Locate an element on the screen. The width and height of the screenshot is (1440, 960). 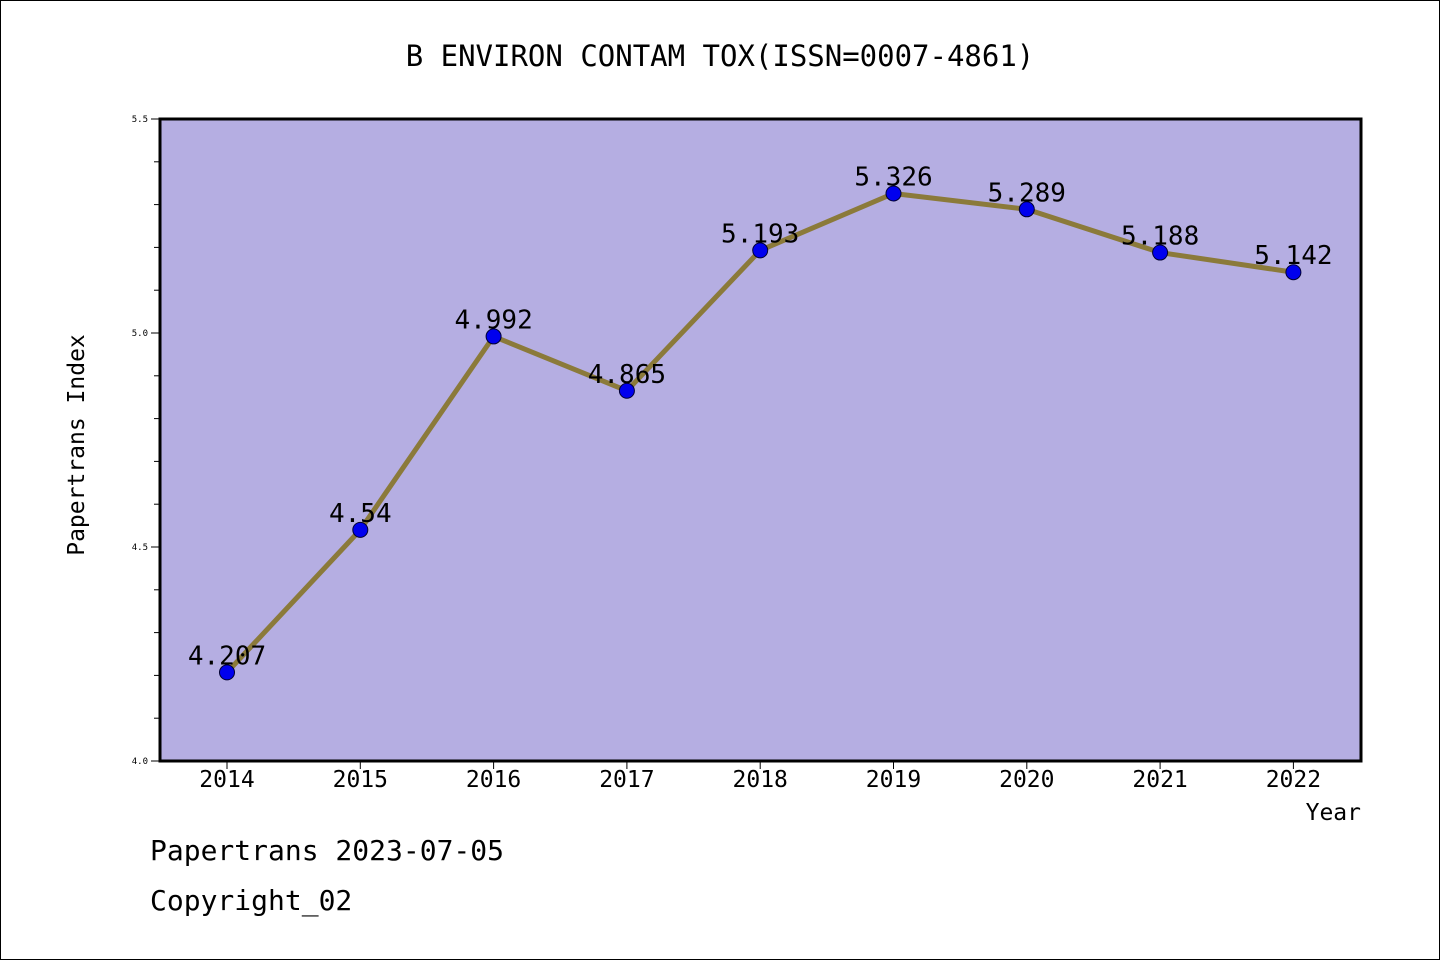
data-label: 5.142 is located at coordinates (1293, 256).